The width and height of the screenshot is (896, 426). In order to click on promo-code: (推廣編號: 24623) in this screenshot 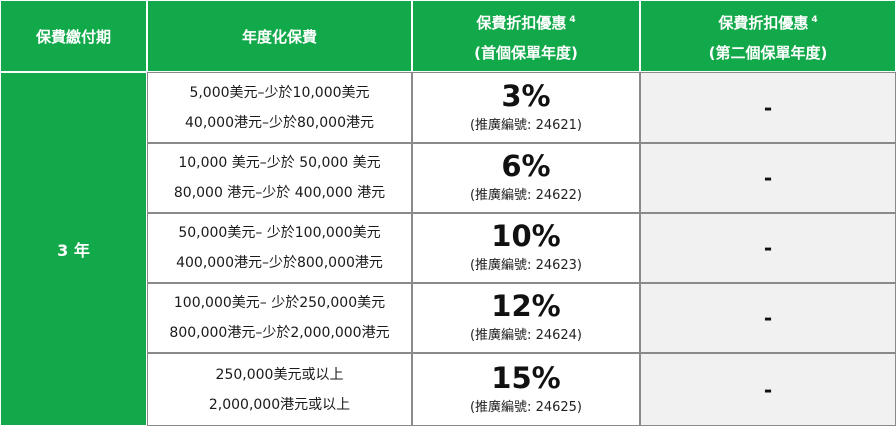, I will do `click(525, 265)`.